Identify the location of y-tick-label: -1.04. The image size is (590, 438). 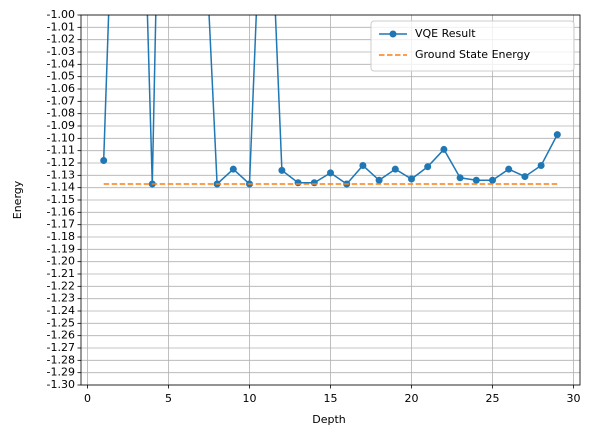
(61, 63).